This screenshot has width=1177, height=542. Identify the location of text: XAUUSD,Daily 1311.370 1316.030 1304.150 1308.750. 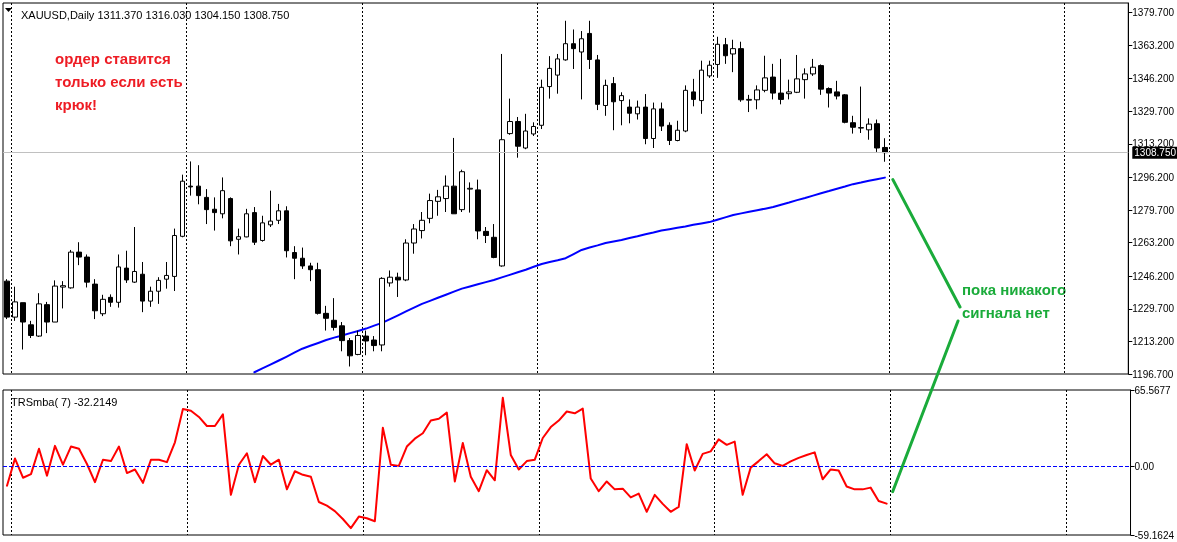
(155, 14).